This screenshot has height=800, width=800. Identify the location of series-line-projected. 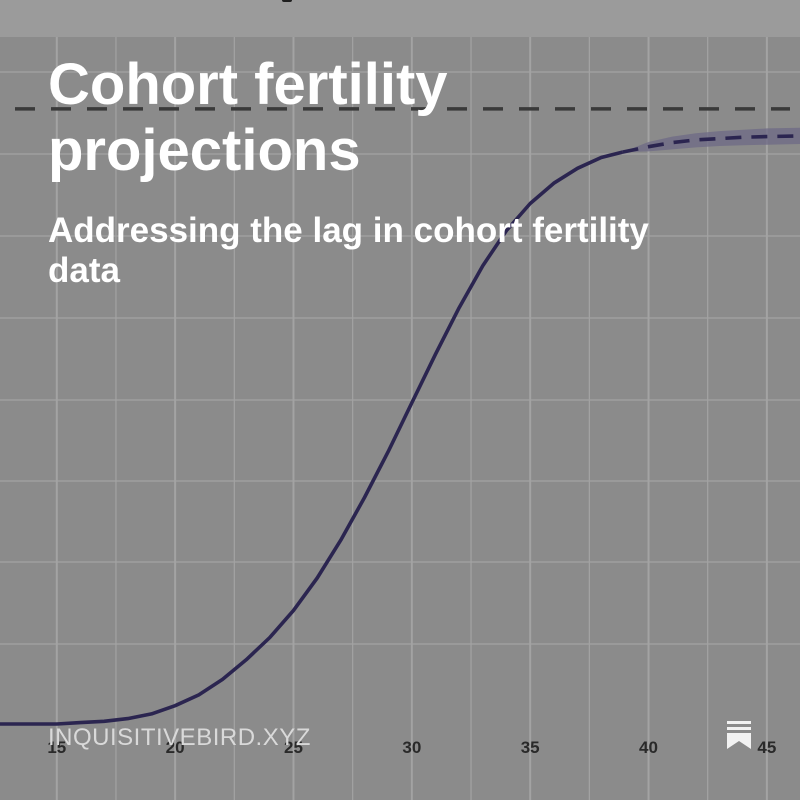
(711, 144).